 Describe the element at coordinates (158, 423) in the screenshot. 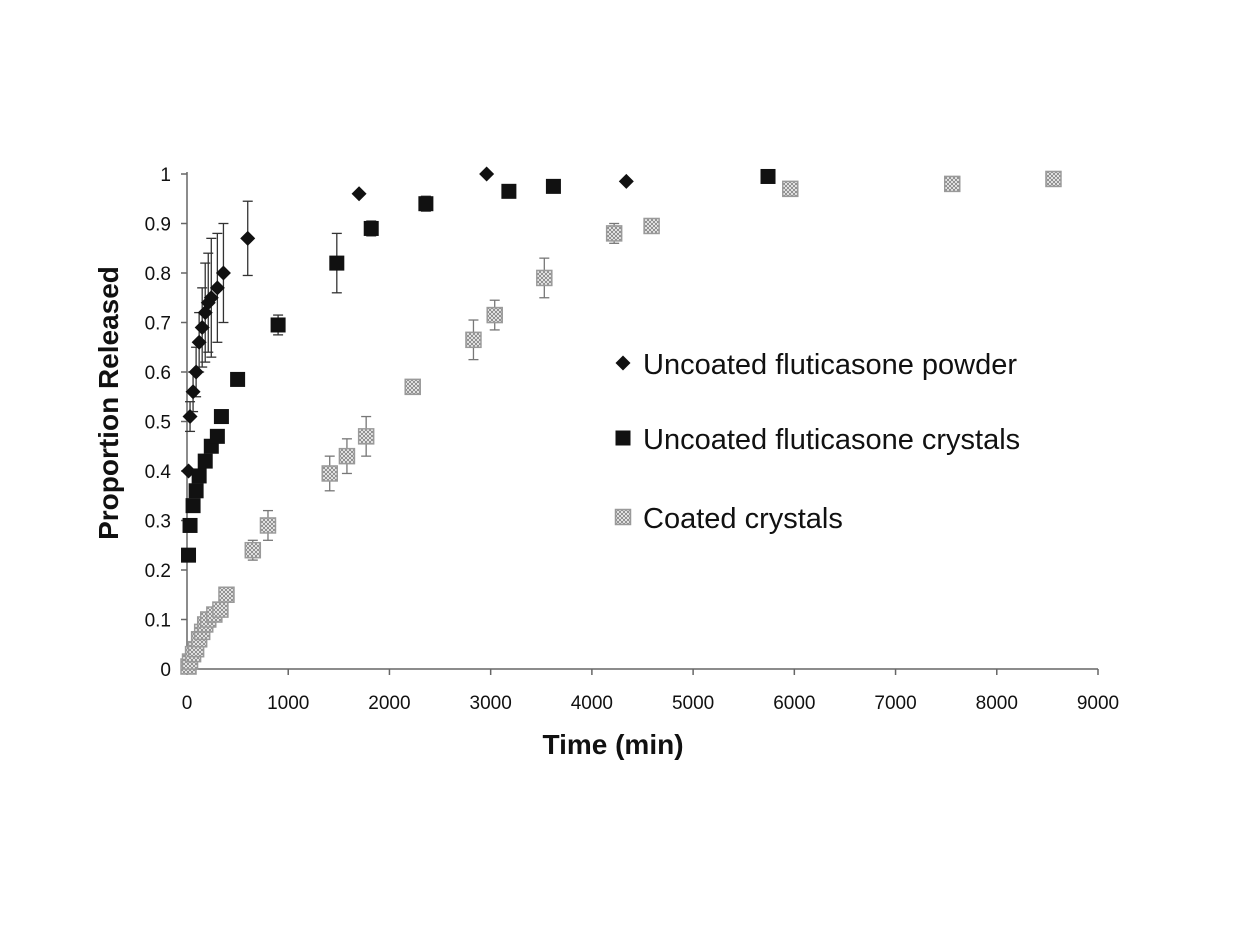

I see `y-tick-label: 0.5` at that location.